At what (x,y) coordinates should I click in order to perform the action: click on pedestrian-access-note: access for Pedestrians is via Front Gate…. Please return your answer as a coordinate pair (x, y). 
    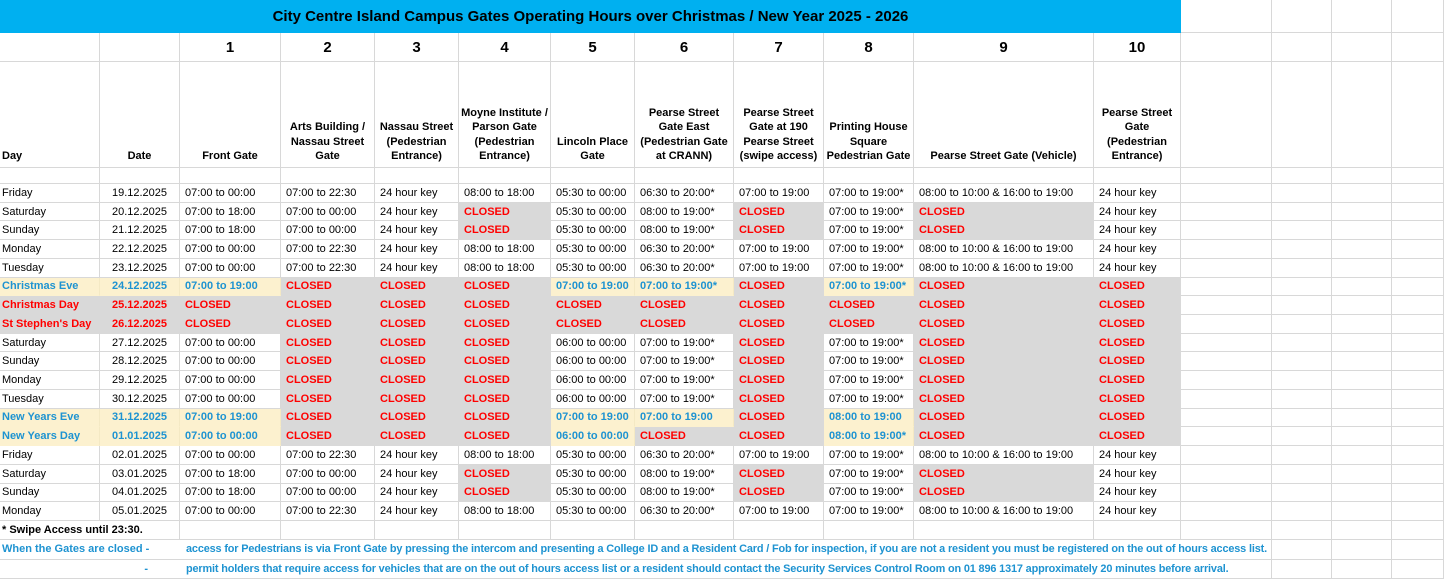
    Looking at the image, I should click on (726, 549).